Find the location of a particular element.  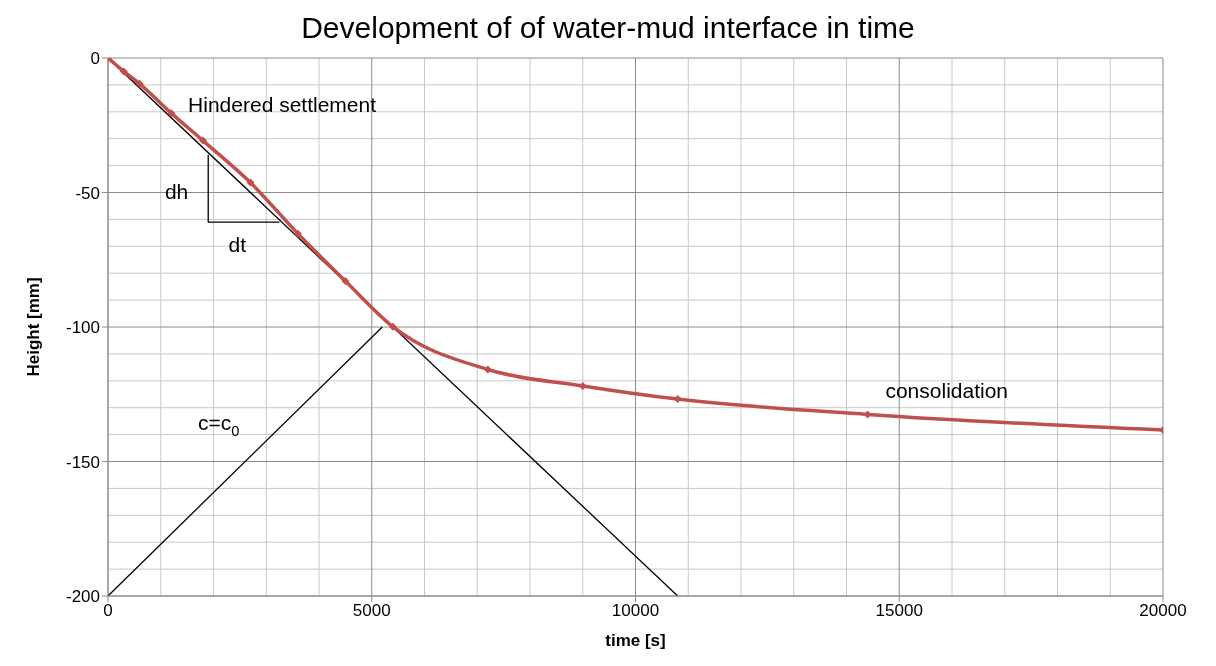

annotation: dt is located at coordinates (237, 244).